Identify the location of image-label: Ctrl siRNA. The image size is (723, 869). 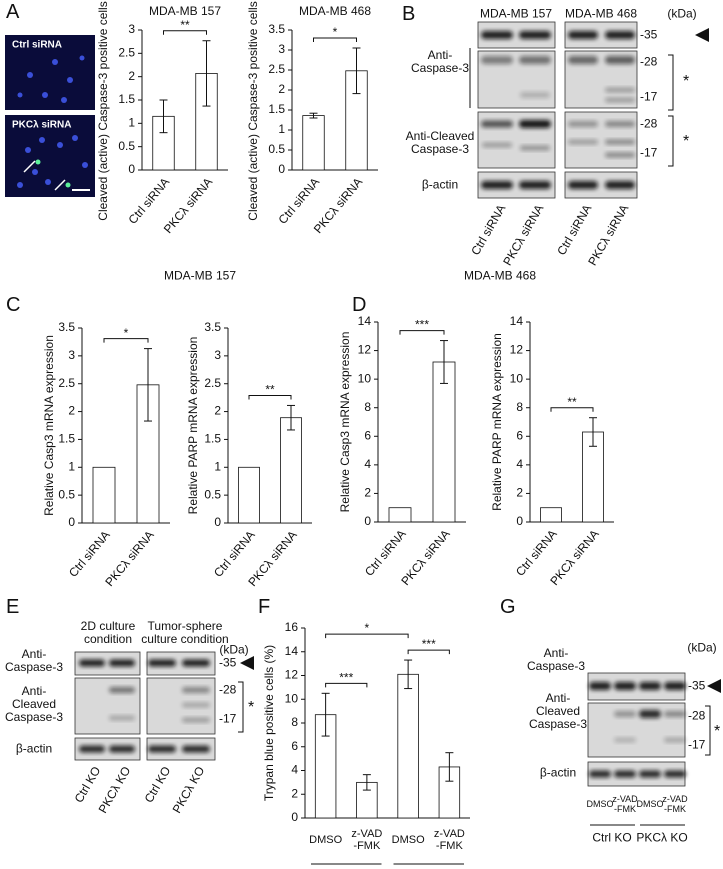
(37, 45).